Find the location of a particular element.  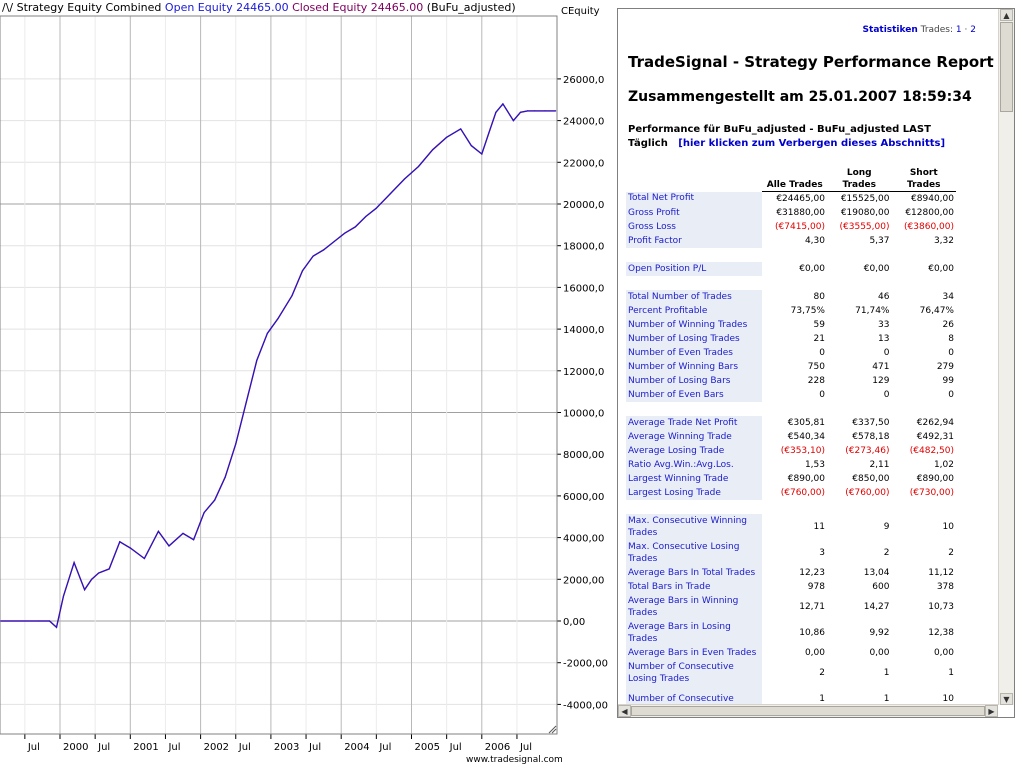

instrument-label: (BuFu_adjusted) is located at coordinates (471, 7).